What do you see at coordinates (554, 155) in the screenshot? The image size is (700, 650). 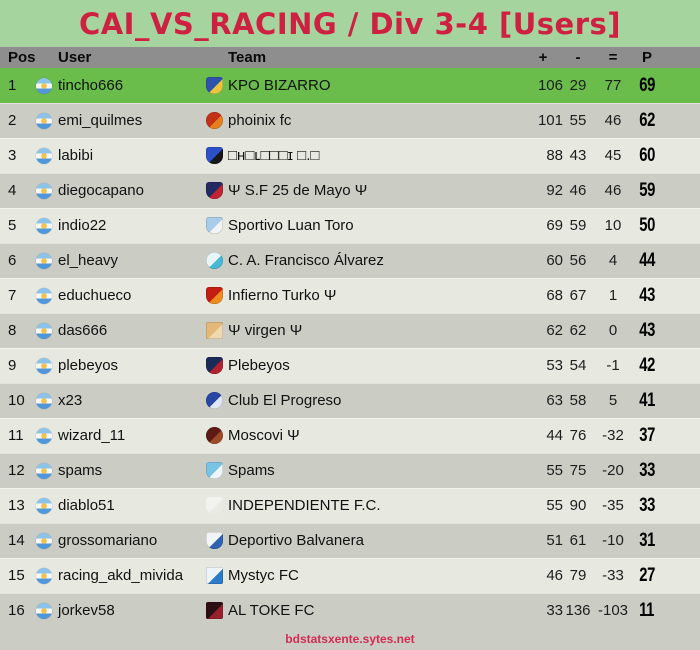 I see `goals-for: 88` at bounding box center [554, 155].